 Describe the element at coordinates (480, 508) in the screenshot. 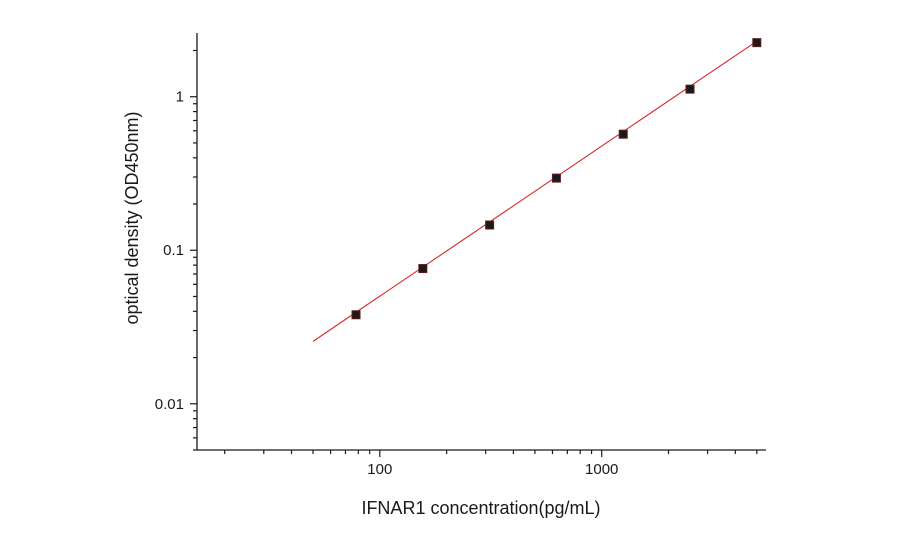

I see `x-axis-title: IFNAR1 concentration(pg/mL)` at that location.